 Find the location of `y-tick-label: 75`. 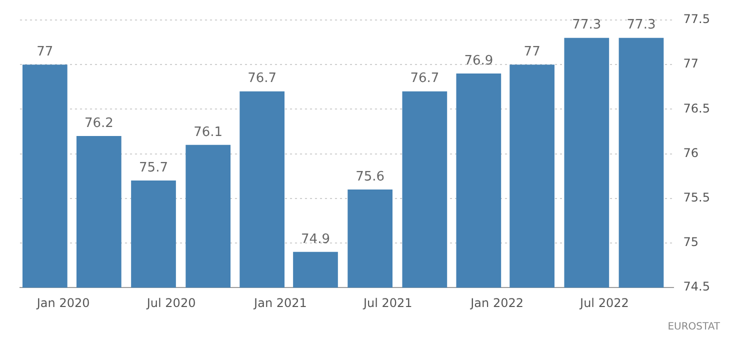

y-tick-label: 75 is located at coordinates (691, 242).